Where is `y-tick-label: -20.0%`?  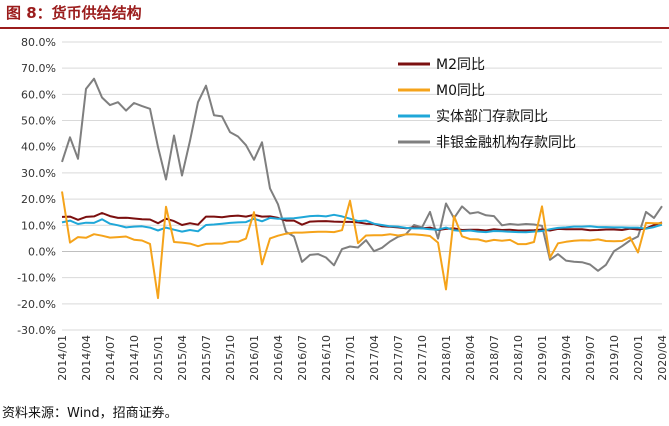
y-tick-label: -20.0% is located at coordinates (36, 304).